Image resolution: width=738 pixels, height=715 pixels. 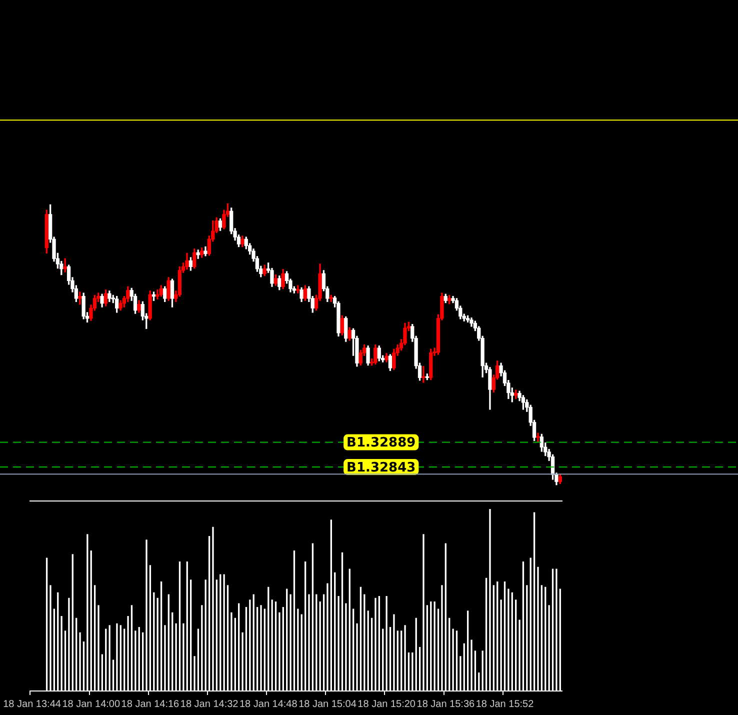 I want to click on x-tick-label: 18 Jan 15:52, so click(x=505, y=704).